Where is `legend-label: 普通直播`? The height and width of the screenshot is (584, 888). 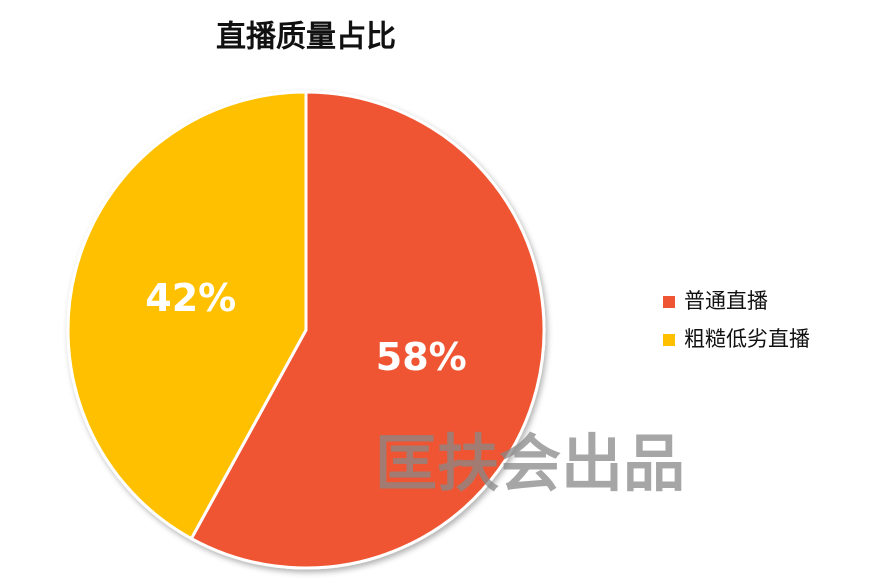
legend-label: 普通直播 is located at coordinates (726, 301).